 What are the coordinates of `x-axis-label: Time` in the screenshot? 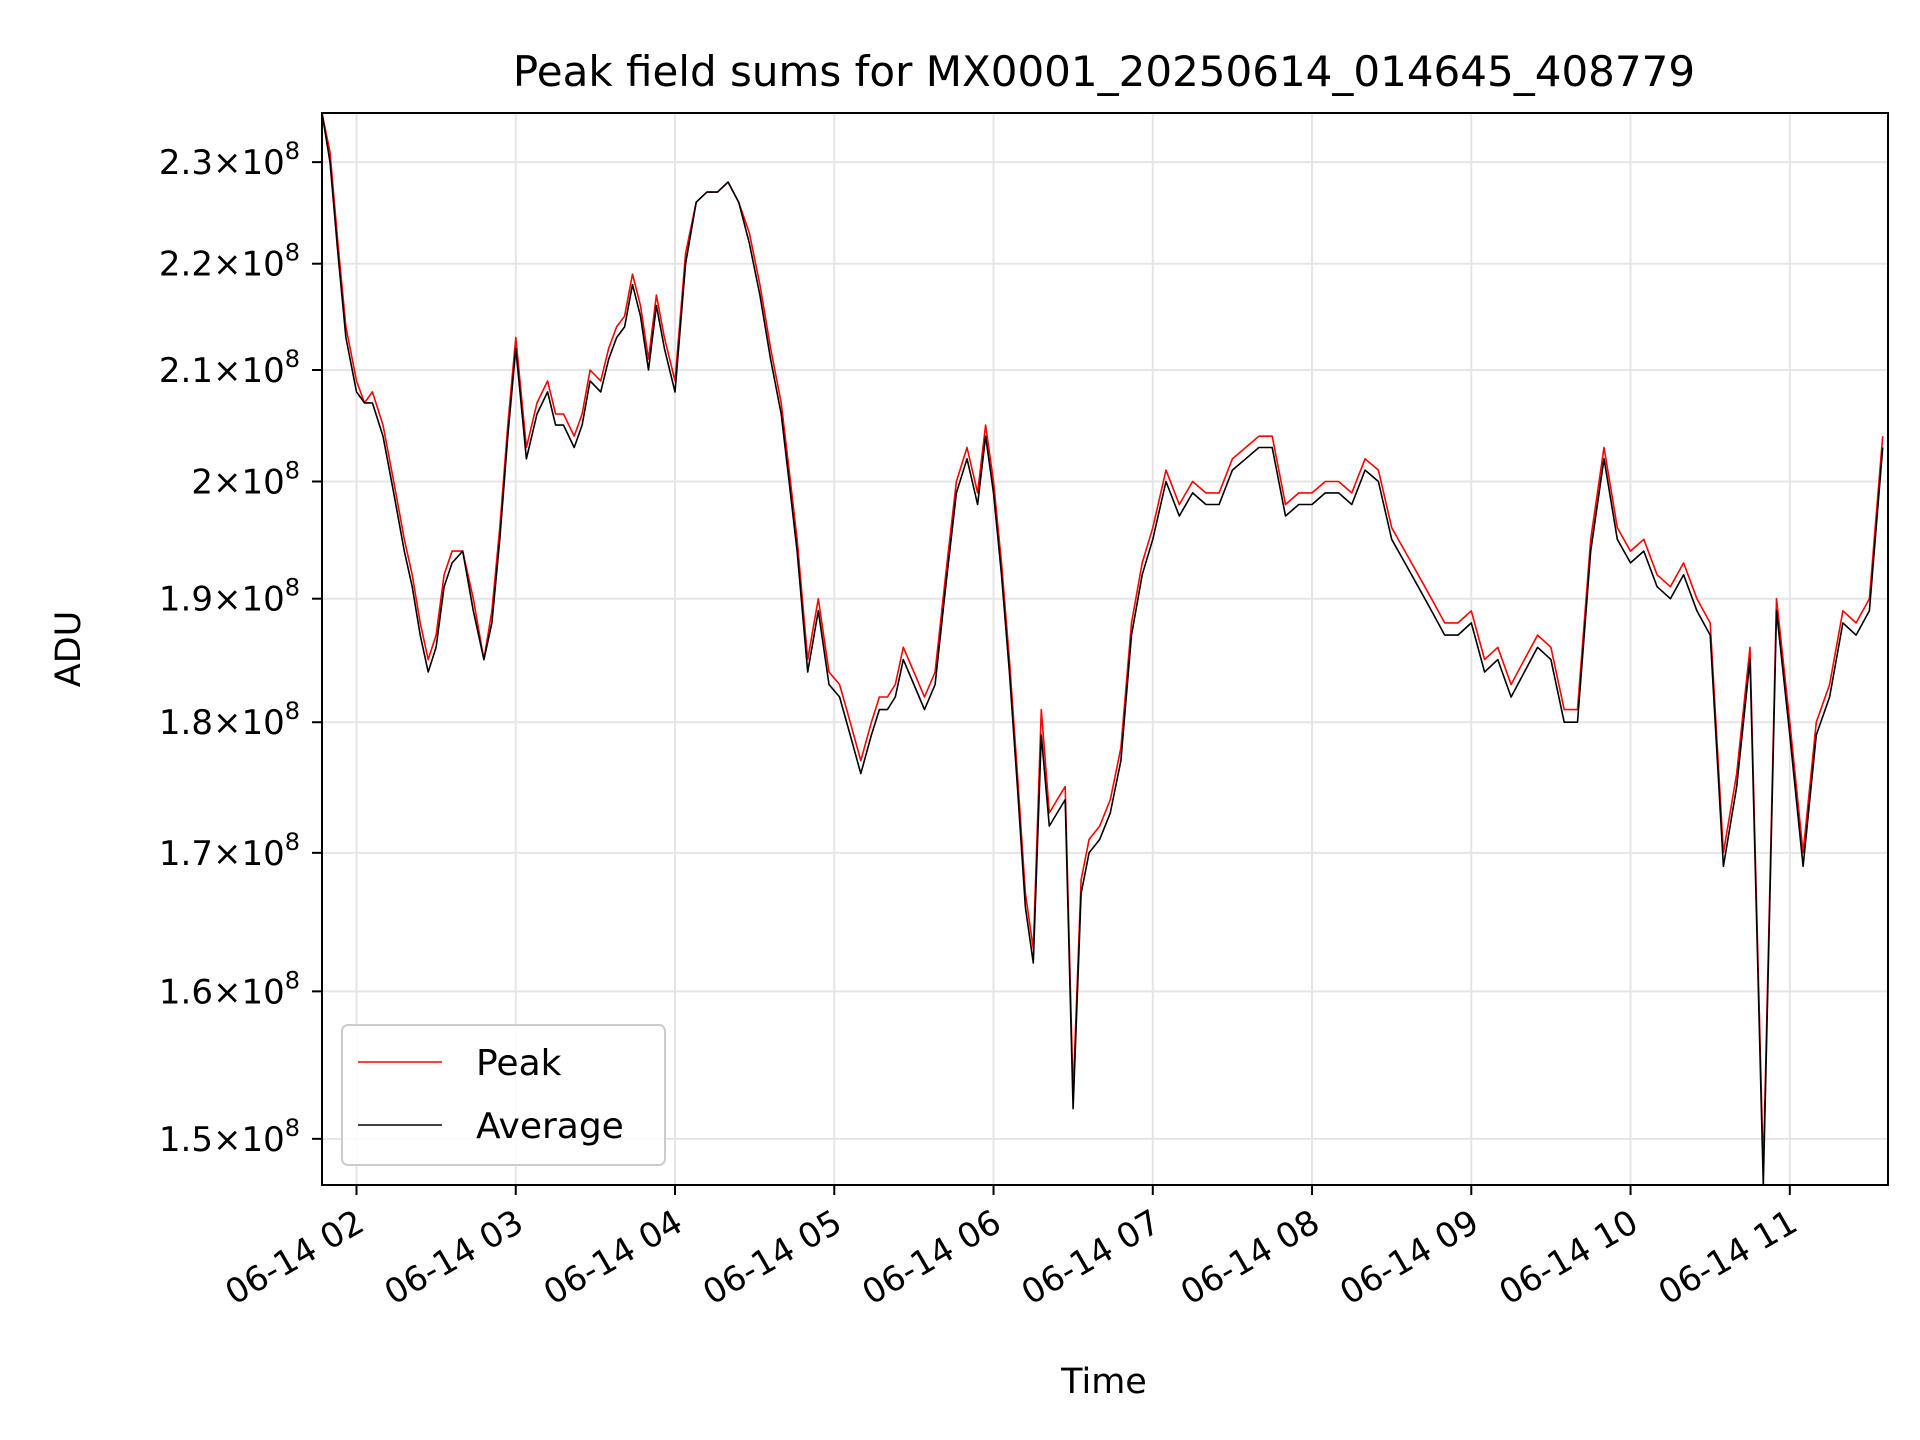 It's located at (1103, 1382).